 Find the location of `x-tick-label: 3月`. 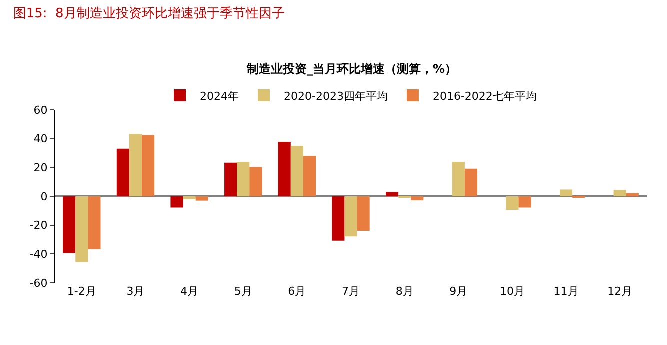

x-tick-label: 3月 is located at coordinates (135, 291).